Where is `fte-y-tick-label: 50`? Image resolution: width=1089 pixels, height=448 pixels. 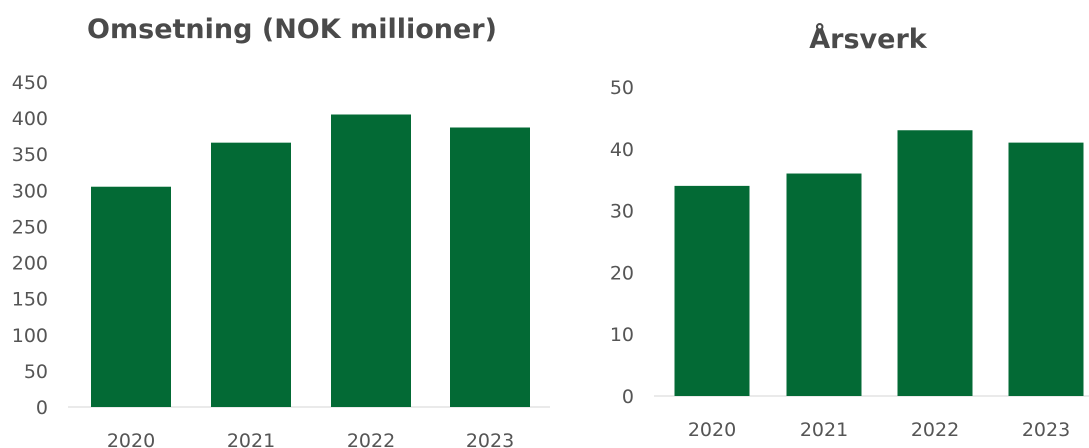 fte-y-tick-label: 50 is located at coordinates (622, 88).